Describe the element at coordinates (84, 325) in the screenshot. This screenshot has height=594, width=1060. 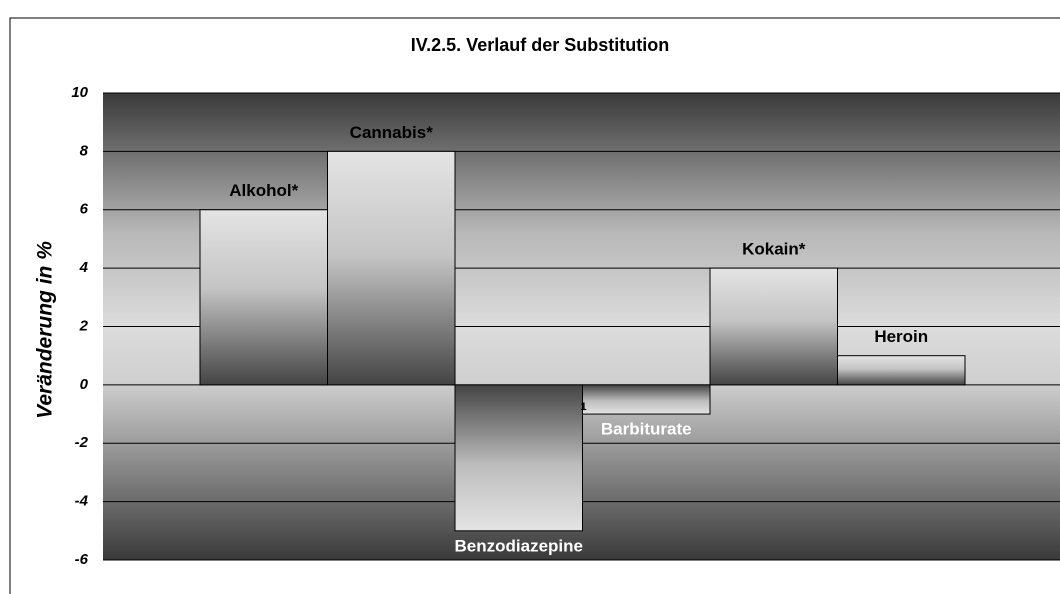
I see `y-tick-label: 2` at that location.